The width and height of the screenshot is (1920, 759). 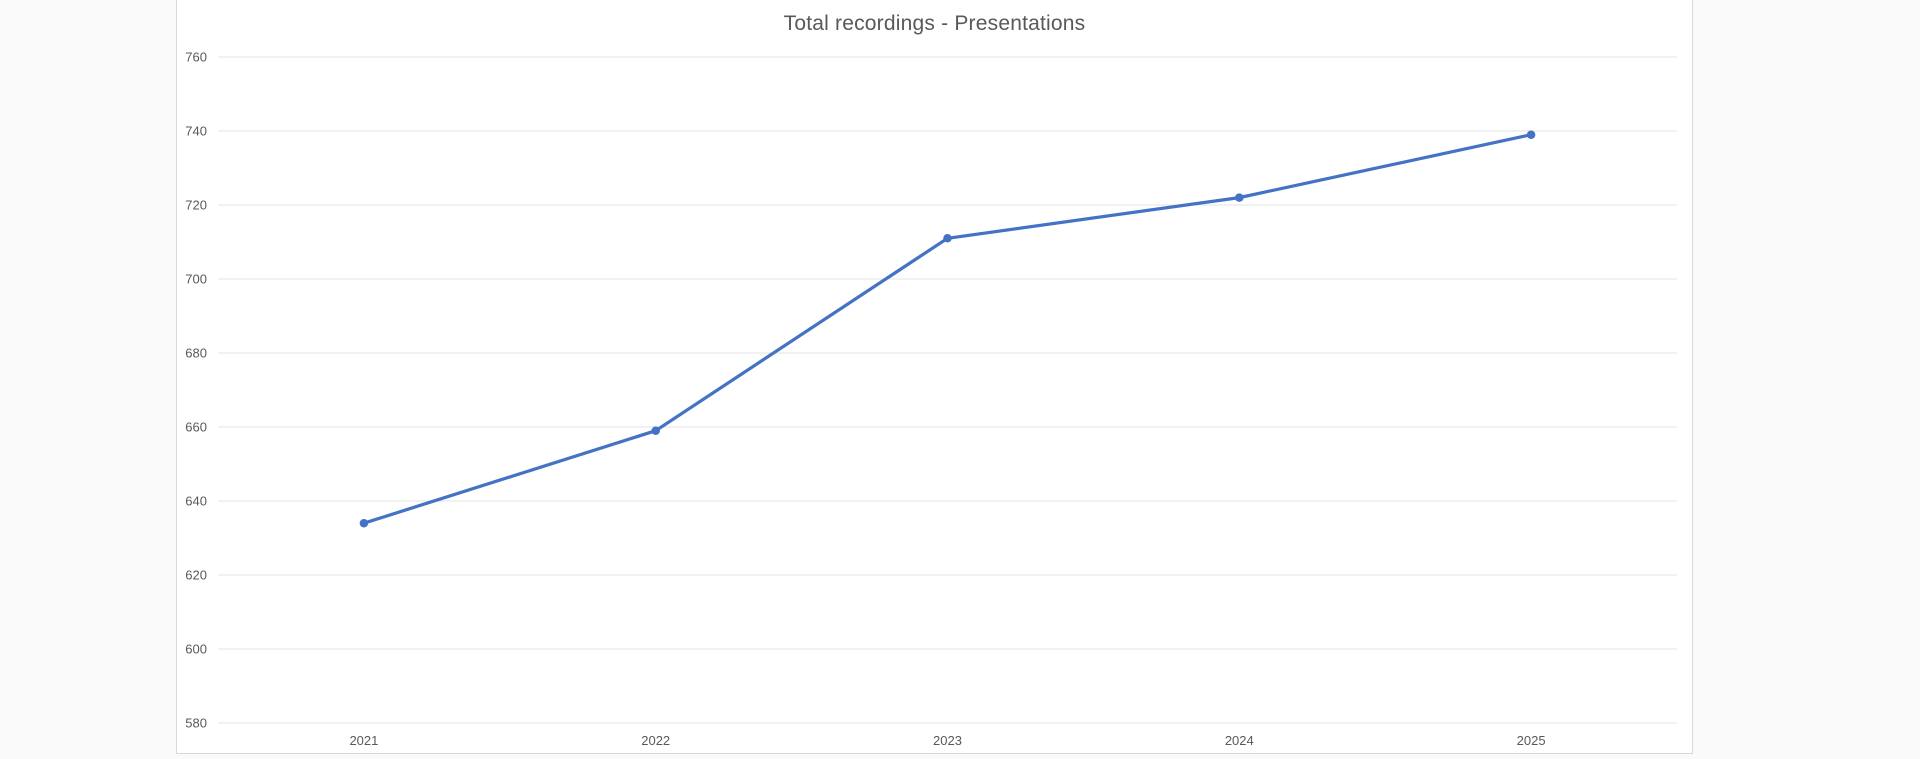 I want to click on chart-title: Total recordings - Presentations, so click(x=934, y=23).